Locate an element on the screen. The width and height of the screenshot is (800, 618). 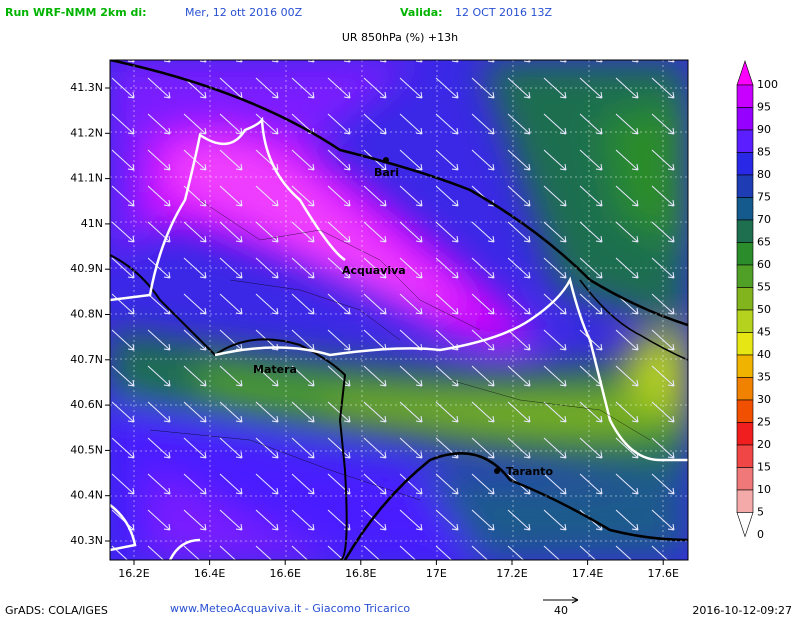
colorbar-label: 100 is located at coordinates (767, 84).